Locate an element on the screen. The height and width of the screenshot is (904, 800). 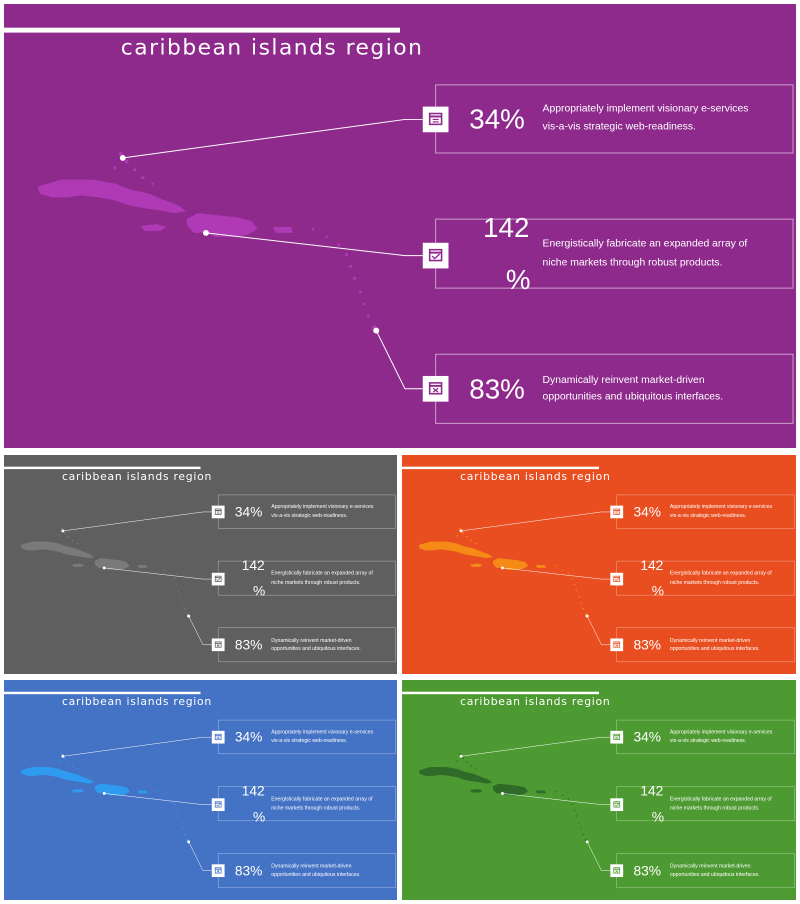
calendar-check-icon is located at coordinates (435, 255).